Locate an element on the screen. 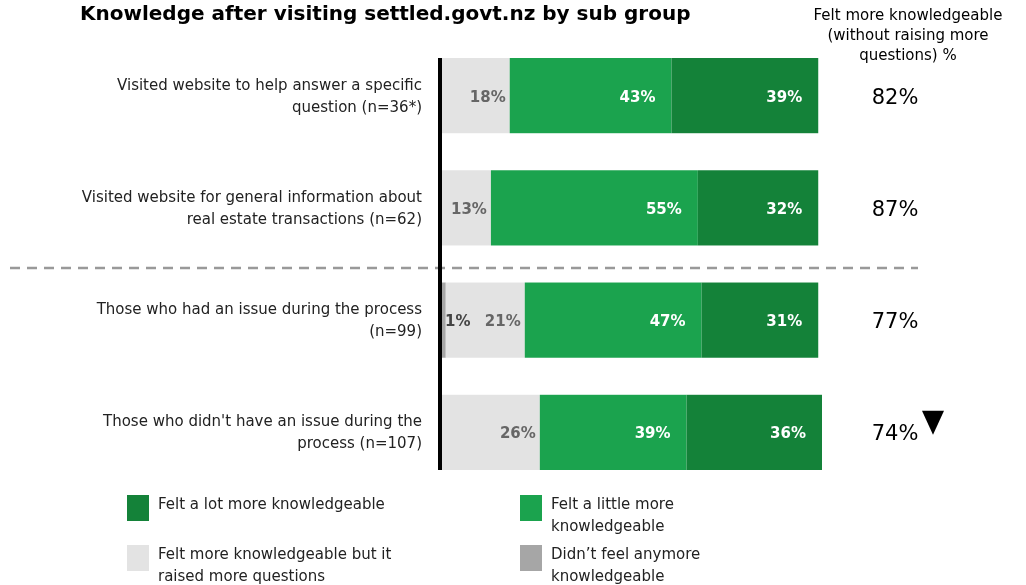 The height and width of the screenshot is (585, 1026). annotation: Felt more knowledgeable (without raising more questions) % is located at coordinates (908, 35).